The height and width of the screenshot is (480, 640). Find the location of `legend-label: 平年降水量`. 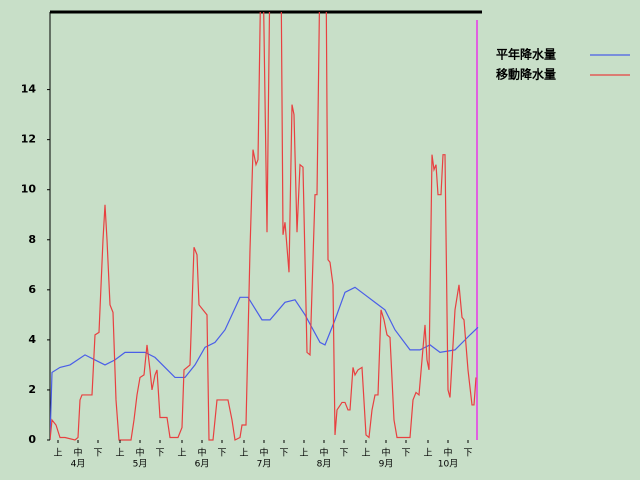

legend-label: 平年降水量 is located at coordinates (526, 54).